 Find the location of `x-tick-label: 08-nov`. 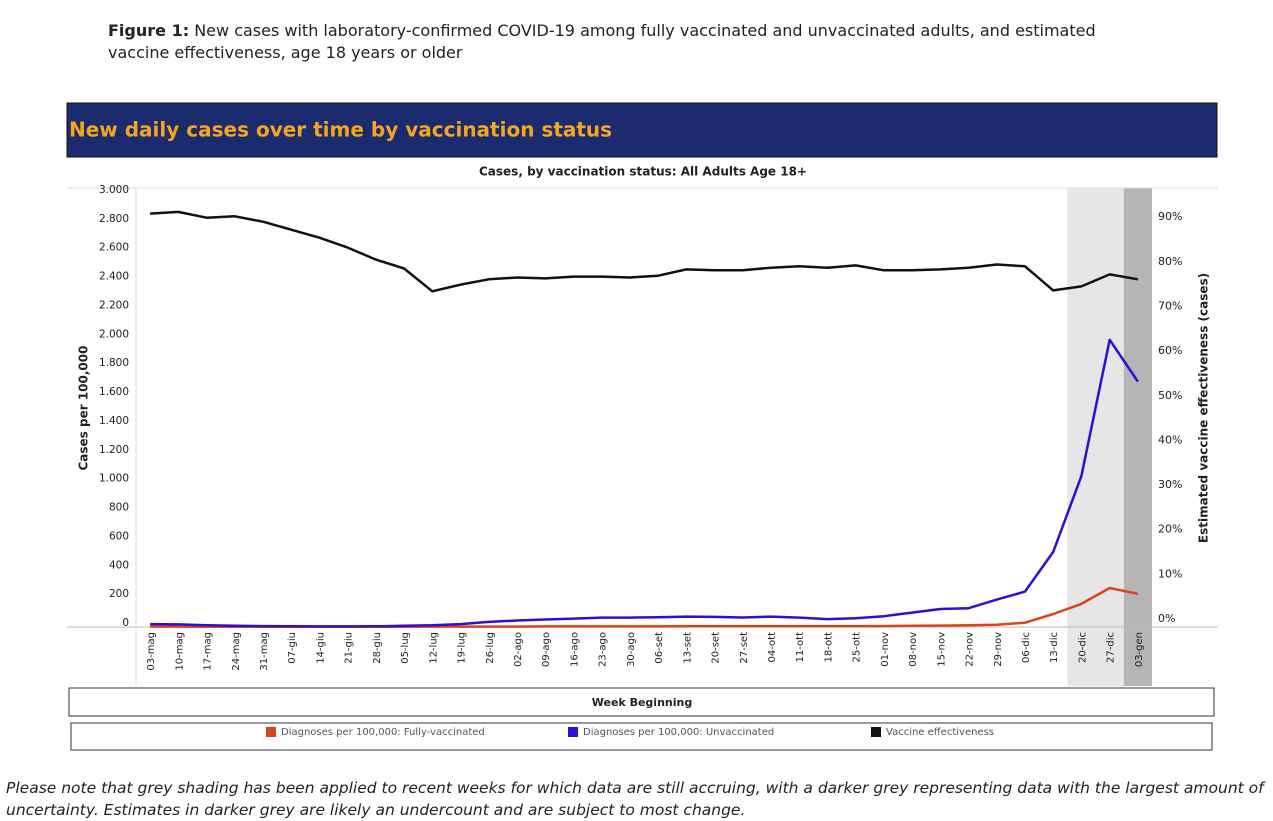

x-tick-label: 08-nov is located at coordinates (913, 649).